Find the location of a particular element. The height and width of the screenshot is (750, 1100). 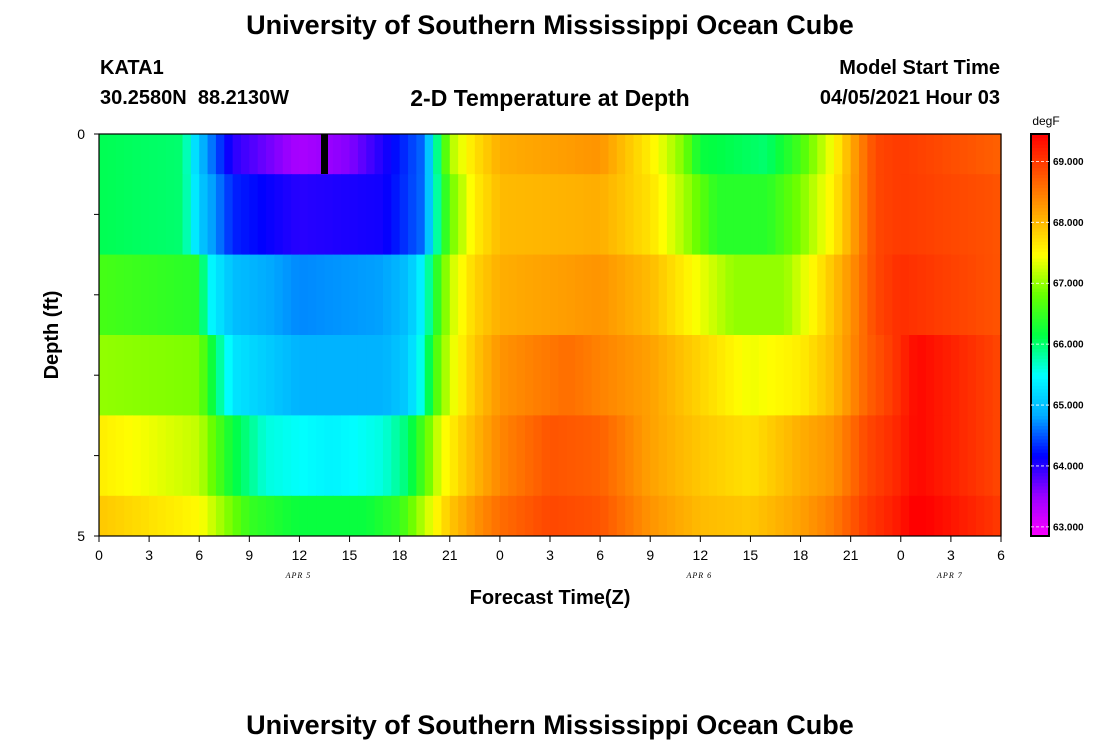

y-axis: 05 is located at coordinates (88, 335).